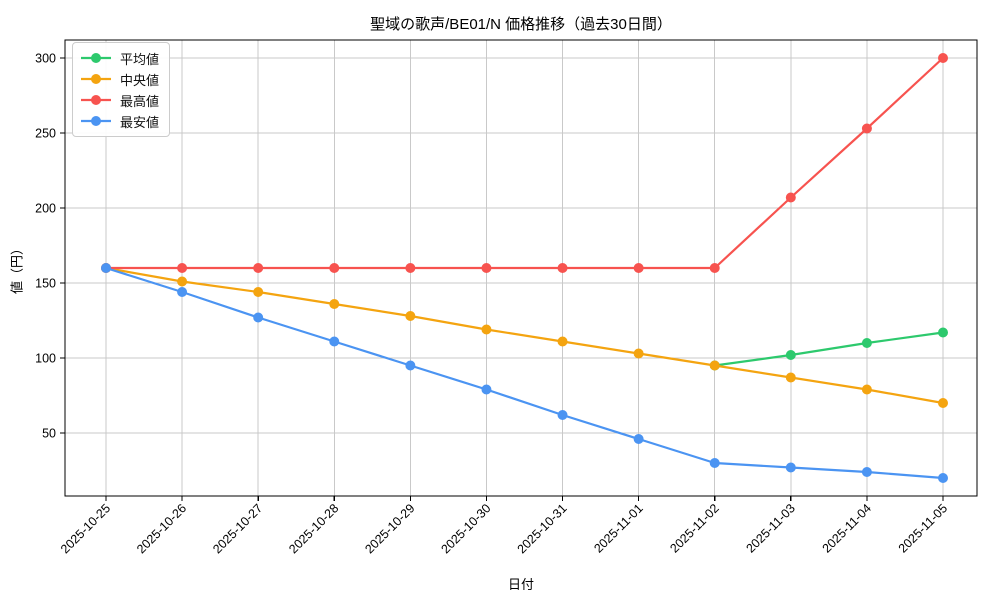 This screenshot has height=600, width=1000. What do you see at coordinates (140, 122) in the screenshot?
I see `legend-label-min: 最安値` at bounding box center [140, 122].